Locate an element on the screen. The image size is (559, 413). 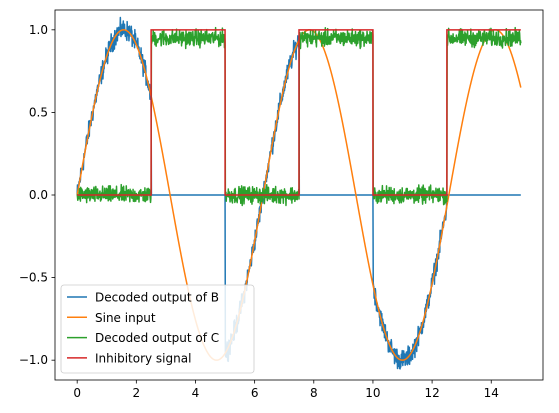
y-tick-label: −0.5 is located at coordinates (33, 278).